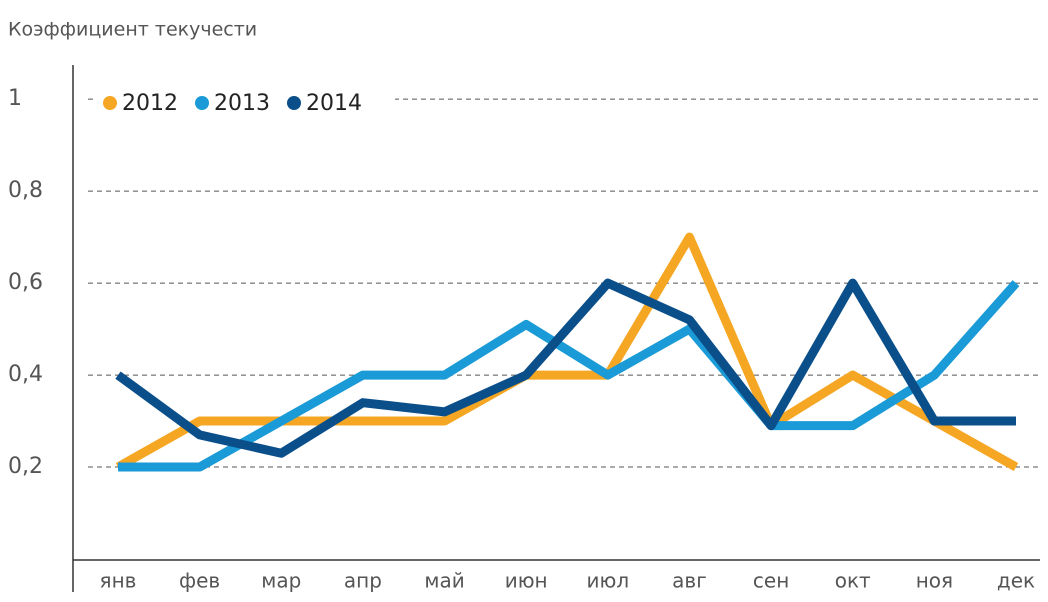 The width and height of the screenshot is (1048, 602). I want to click on x-tick-label: сен, so click(771, 581).